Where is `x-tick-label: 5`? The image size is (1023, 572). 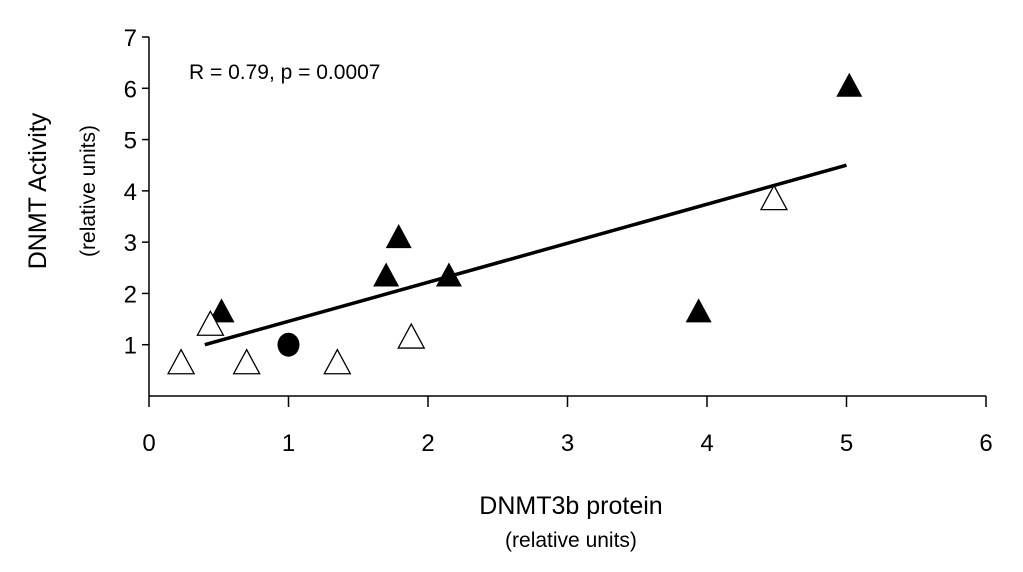
x-tick-label: 5 is located at coordinates (846, 443).